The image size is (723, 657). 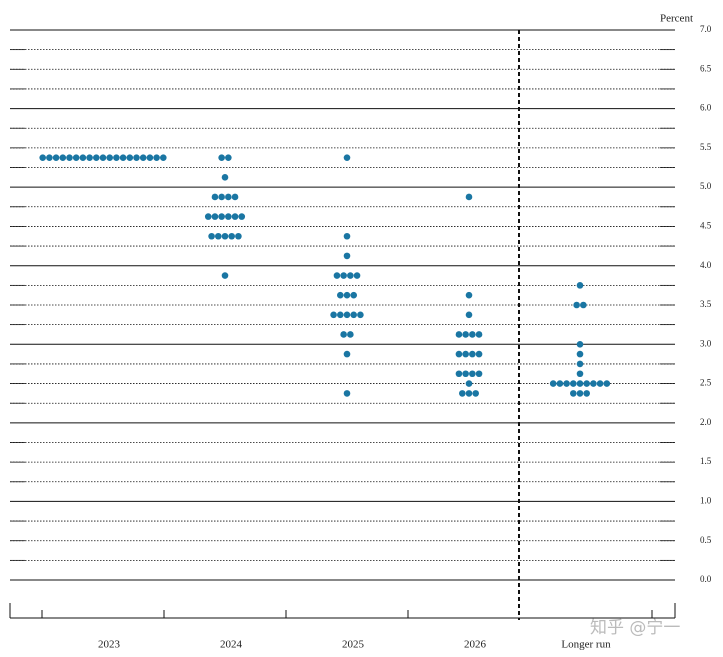 What do you see at coordinates (706, 343) in the screenshot?
I see `y-tick-label: 3.0` at bounding box center [706, 343].